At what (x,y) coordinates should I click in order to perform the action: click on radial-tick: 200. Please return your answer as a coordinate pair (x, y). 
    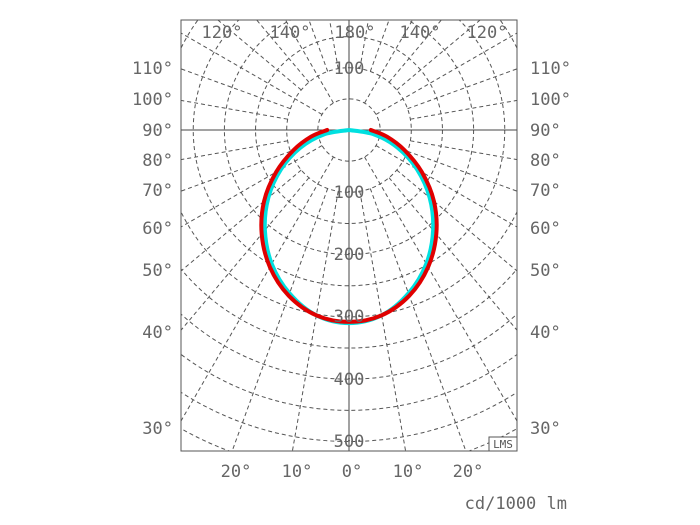
    Looking at the image, I should click on (349, 255).